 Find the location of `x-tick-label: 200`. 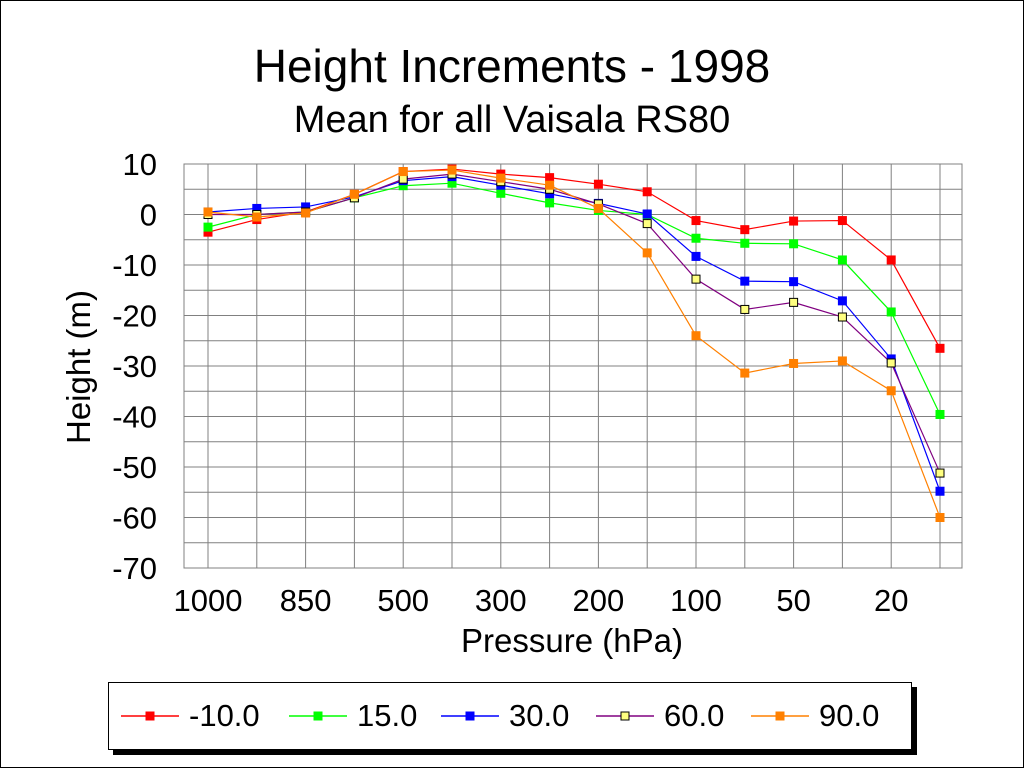

x-tick-label: 200 is located at coordinates (599, 600).